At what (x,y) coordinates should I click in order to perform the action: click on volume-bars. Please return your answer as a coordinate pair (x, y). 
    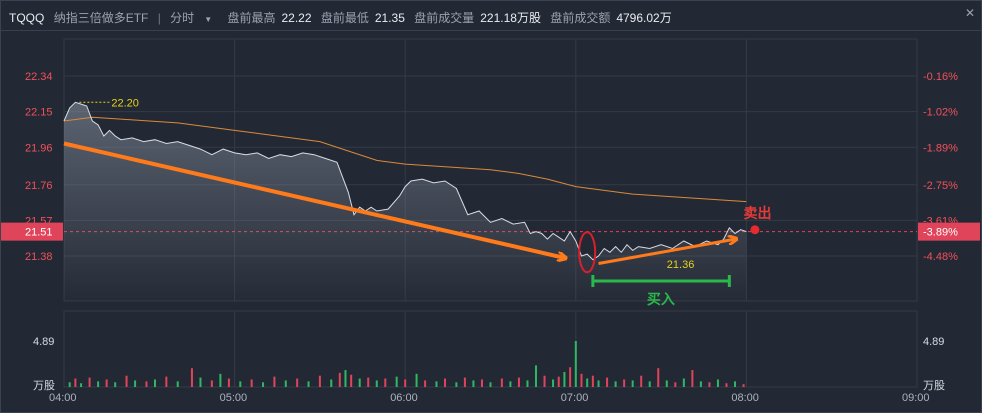
    Looking at the image, I should click on (406, 364).